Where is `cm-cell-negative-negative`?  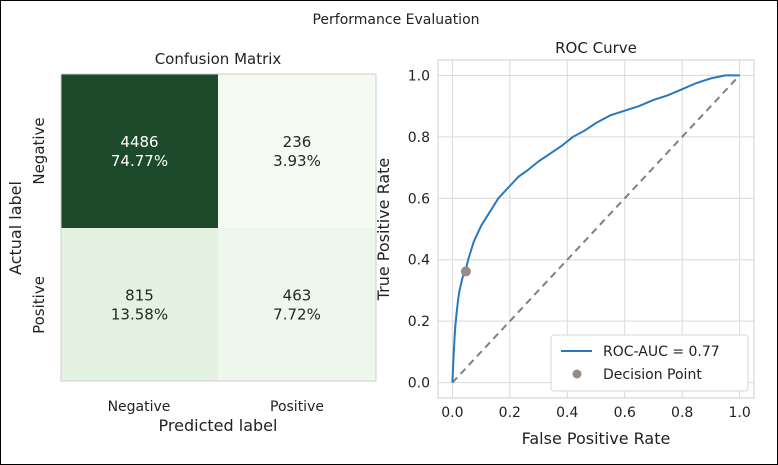 cm-cell-negative-negative is located at coordinates (139, 151).